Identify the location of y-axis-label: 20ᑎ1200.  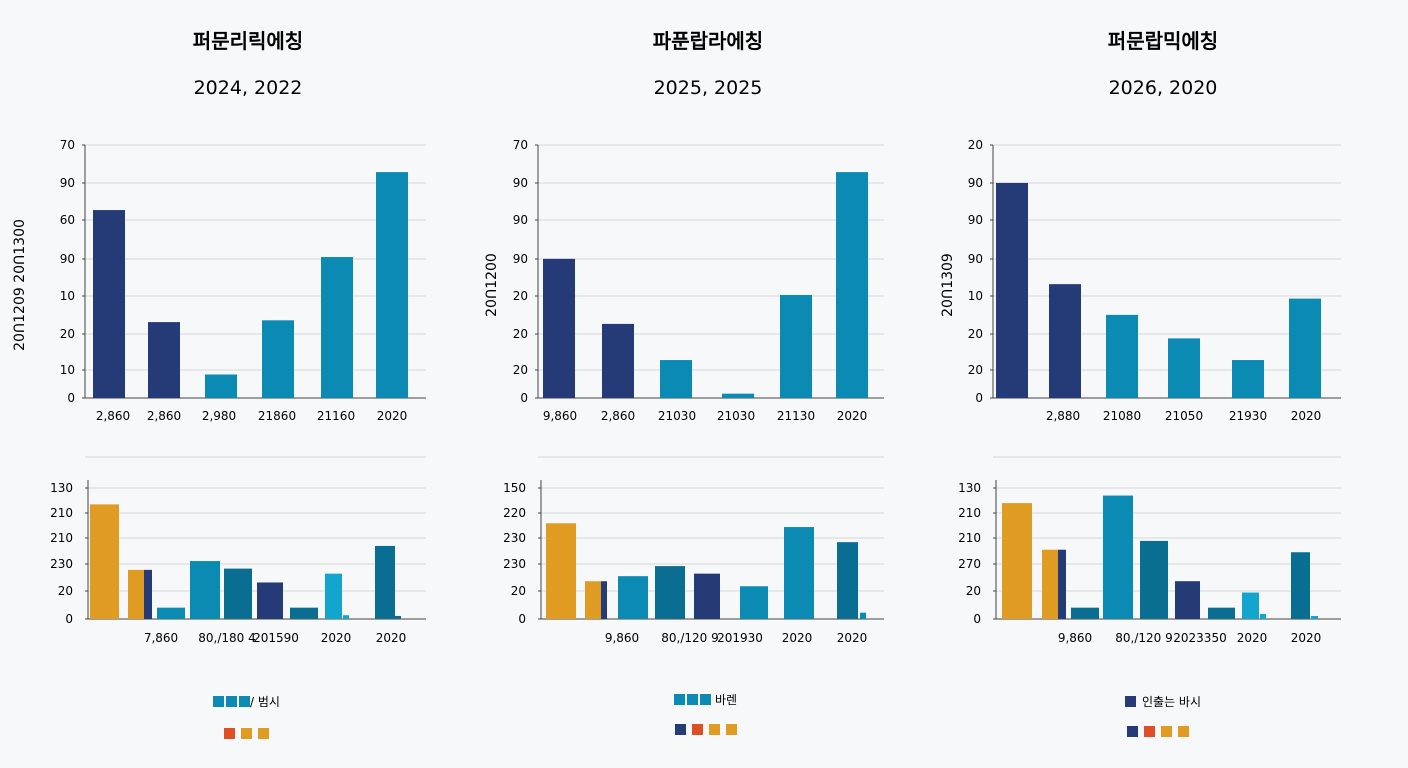
(492, 285).